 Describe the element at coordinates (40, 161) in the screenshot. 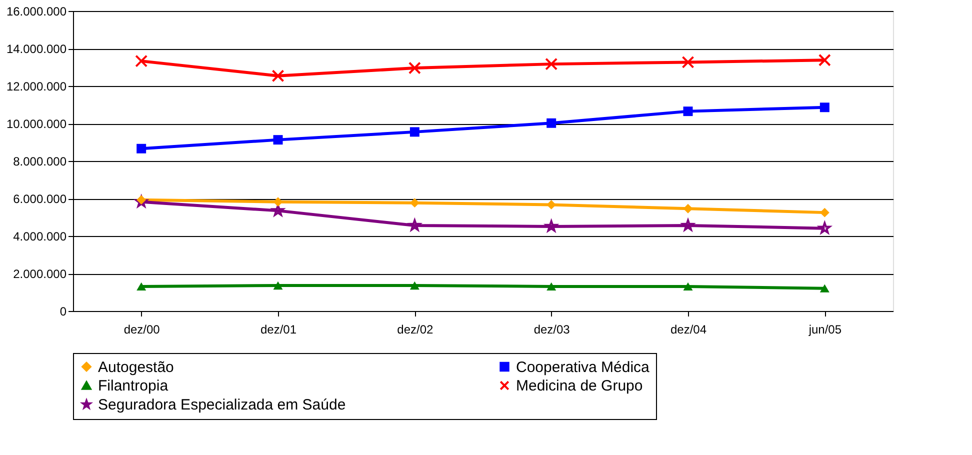

I see `y-tick-label: 8.000.000` at that location.